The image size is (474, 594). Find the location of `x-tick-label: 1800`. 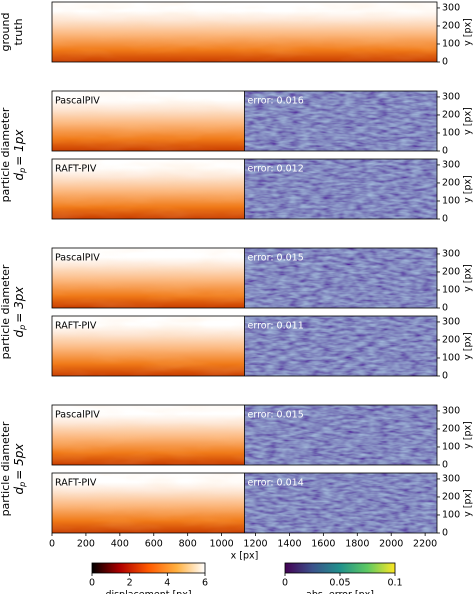

x-tick-label: 1800 is located at coordinates (357, 544).